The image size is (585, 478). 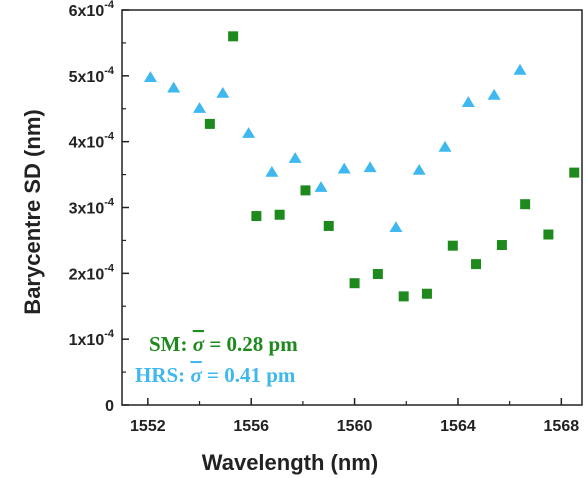 What do you see at coordinates (92, 338) in the screenshot?
I see `y-tick-label: 1x10⁻⁴` at bounding box center [92, 338].